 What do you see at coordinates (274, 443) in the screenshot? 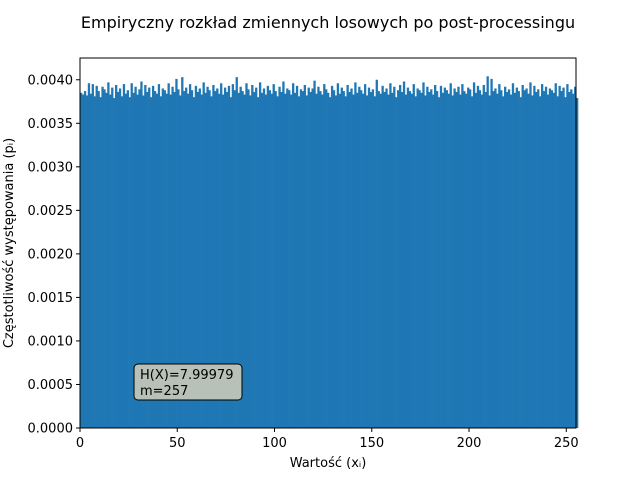
I see `x-tick-label: 100` at bounding box center [274, 443].